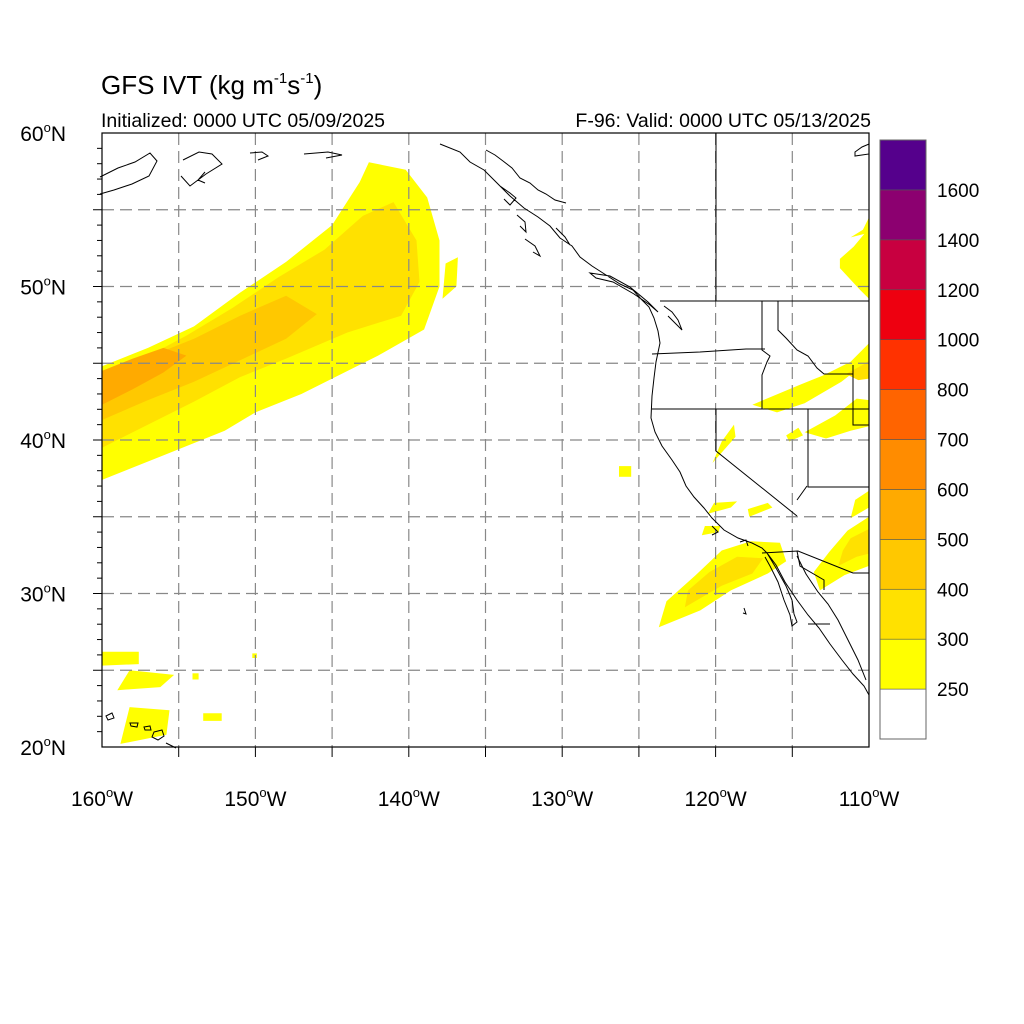 The height and width of the screenshot is (1024, 1024). Describe the element at coordinates (43, 747) in the screenshot. I see `lat-label: 20oN` at that location.